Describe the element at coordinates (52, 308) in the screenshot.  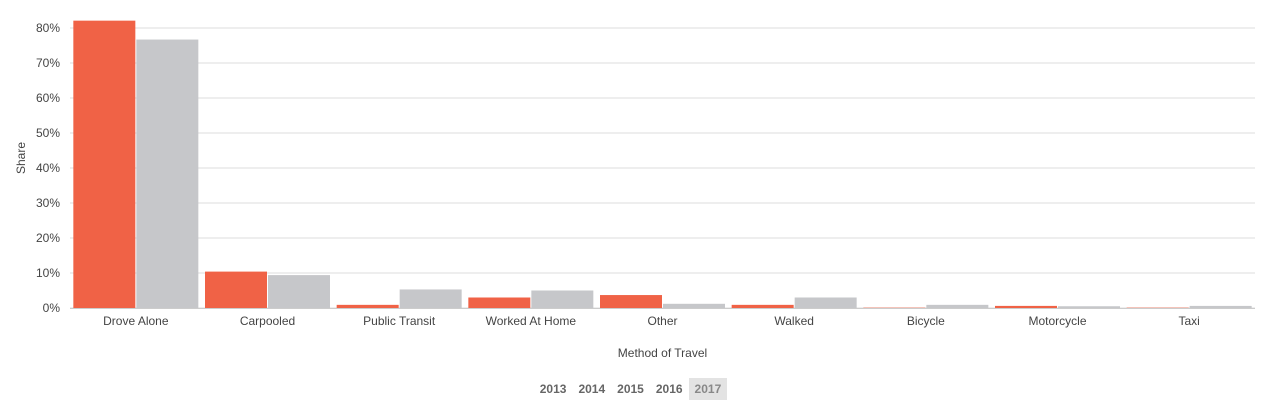
I see `y-tick-label: 0%` at that location.